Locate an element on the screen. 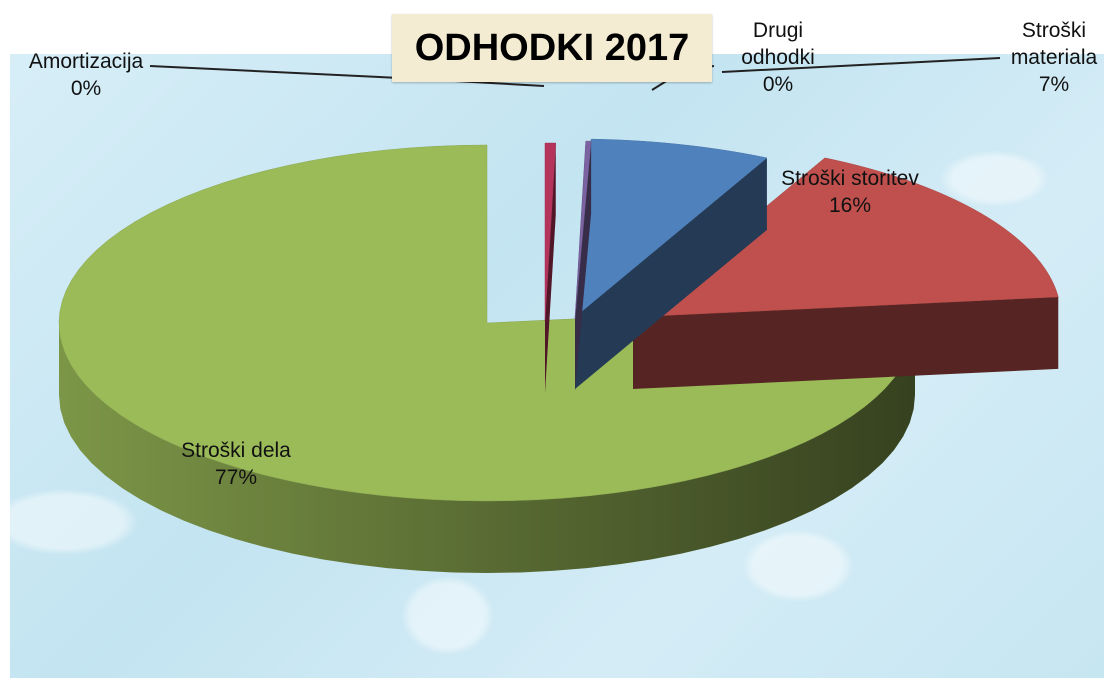 The image size is (1110, 684). slice-amortizacija-top is located at coordinates (550, 232).